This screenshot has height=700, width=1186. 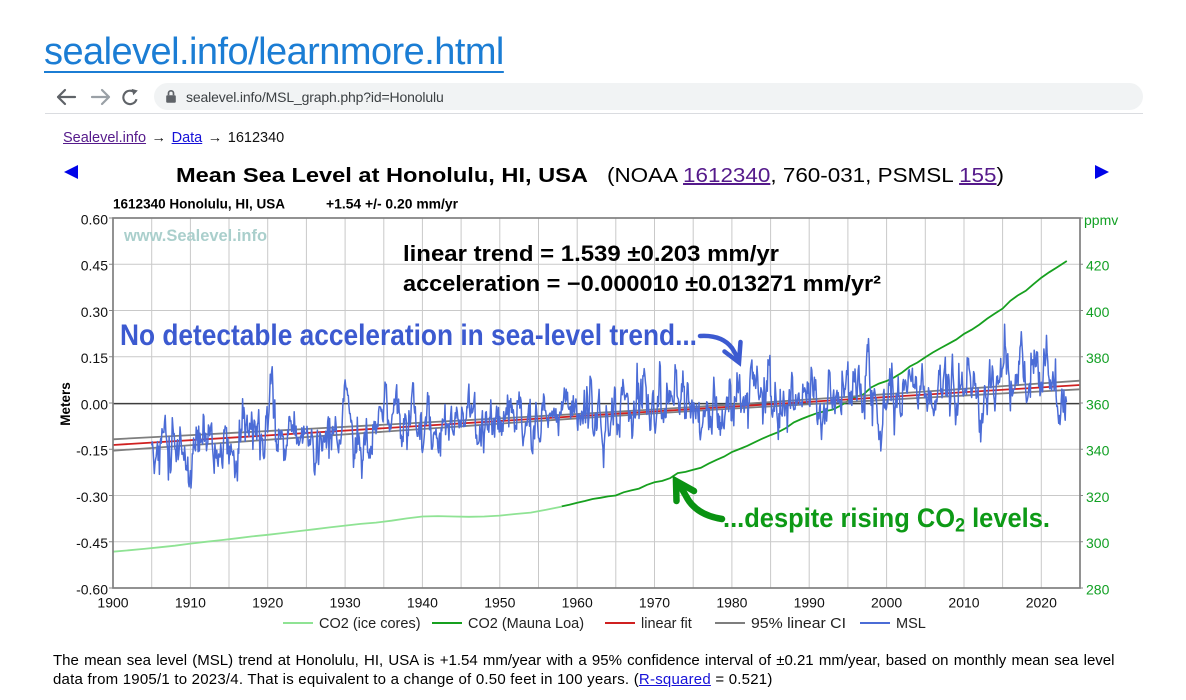 What do you see at coordinates (92, 543) in the screenshot?
I see `svg-text: -0.45` at bounding box center [92, 543].